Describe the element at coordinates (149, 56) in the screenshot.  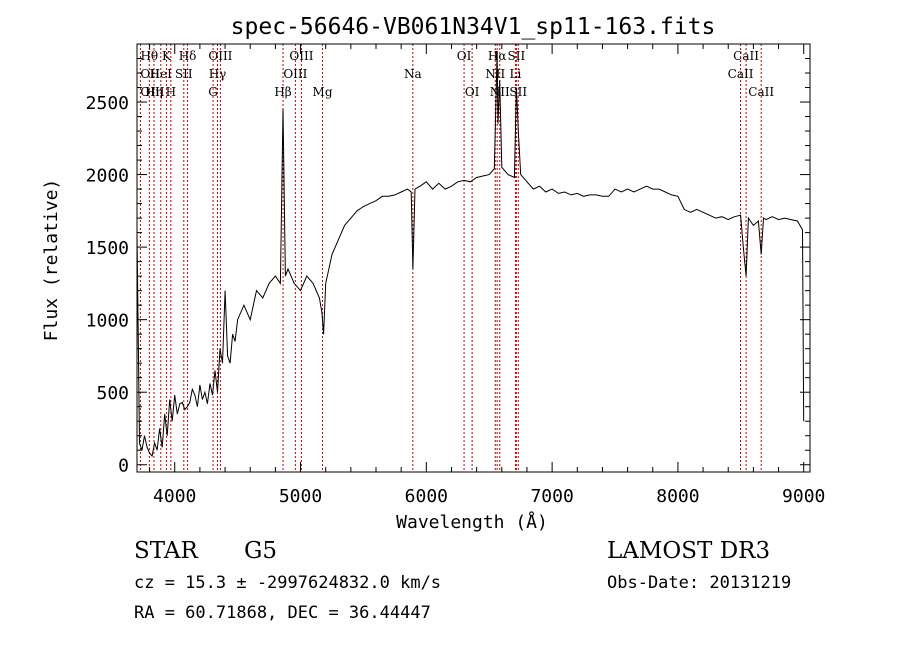
I see `line-label: Hθ` at that location.